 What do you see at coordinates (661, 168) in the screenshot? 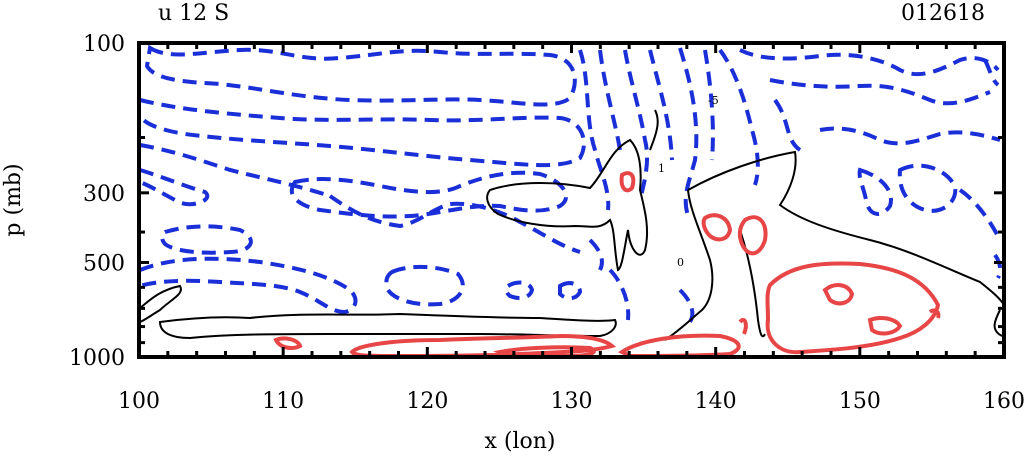
I see `contour-label-1: 1` at bounding box center [661, 168].